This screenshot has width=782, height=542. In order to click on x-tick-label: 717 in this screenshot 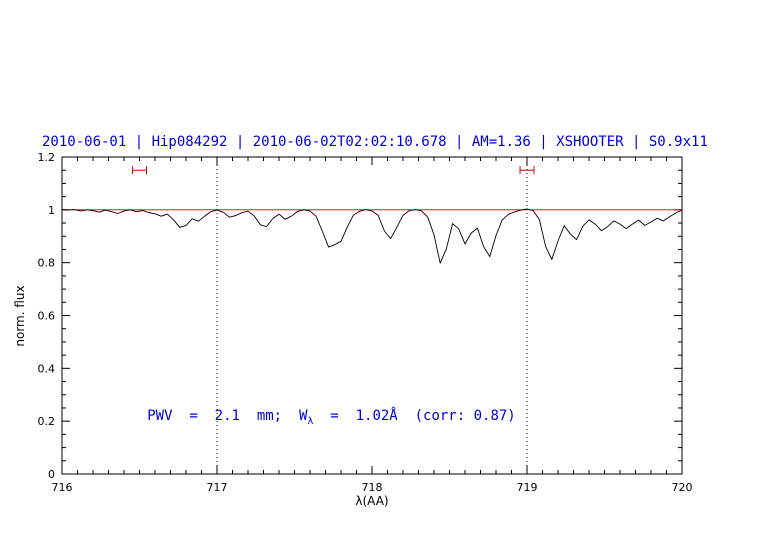, I will do `click(217, 487)`.